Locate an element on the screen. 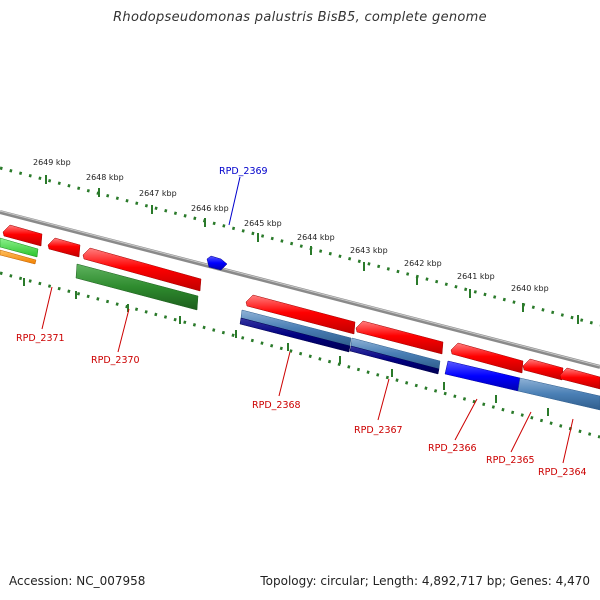 The image size is (600, 600). gene-label-rpd-2365: RPD_2365 is located at coordinates (510, 460).